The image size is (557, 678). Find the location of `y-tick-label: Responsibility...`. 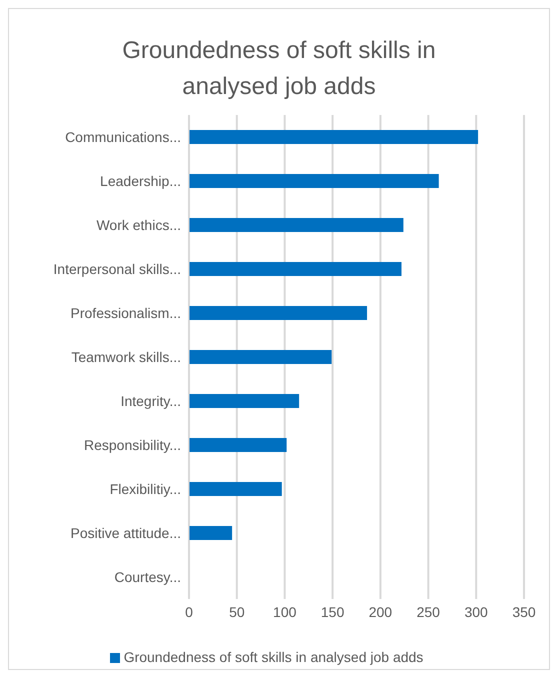

y-tick-label: Responsibility... is located at coordinates (132, 444).